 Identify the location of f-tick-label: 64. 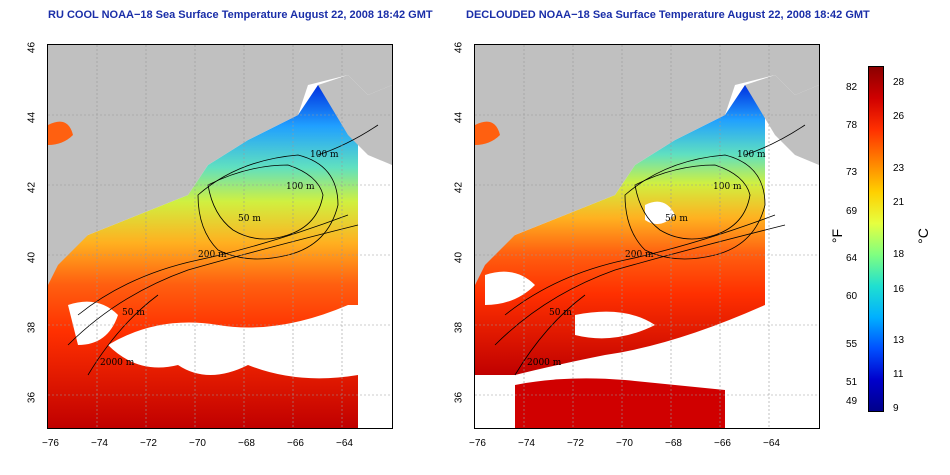
(852, 258).